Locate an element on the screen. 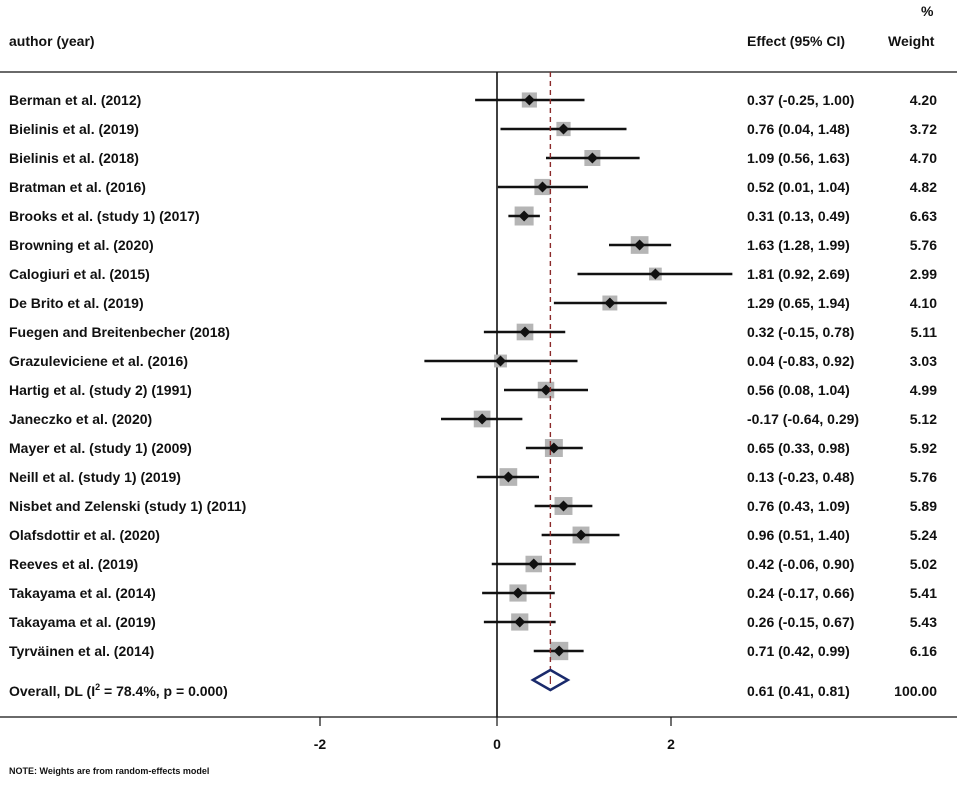 This screenshot has width=957, height=786. study-label: Calogiuri et al. (2015) is located at coordinates (79, 274).